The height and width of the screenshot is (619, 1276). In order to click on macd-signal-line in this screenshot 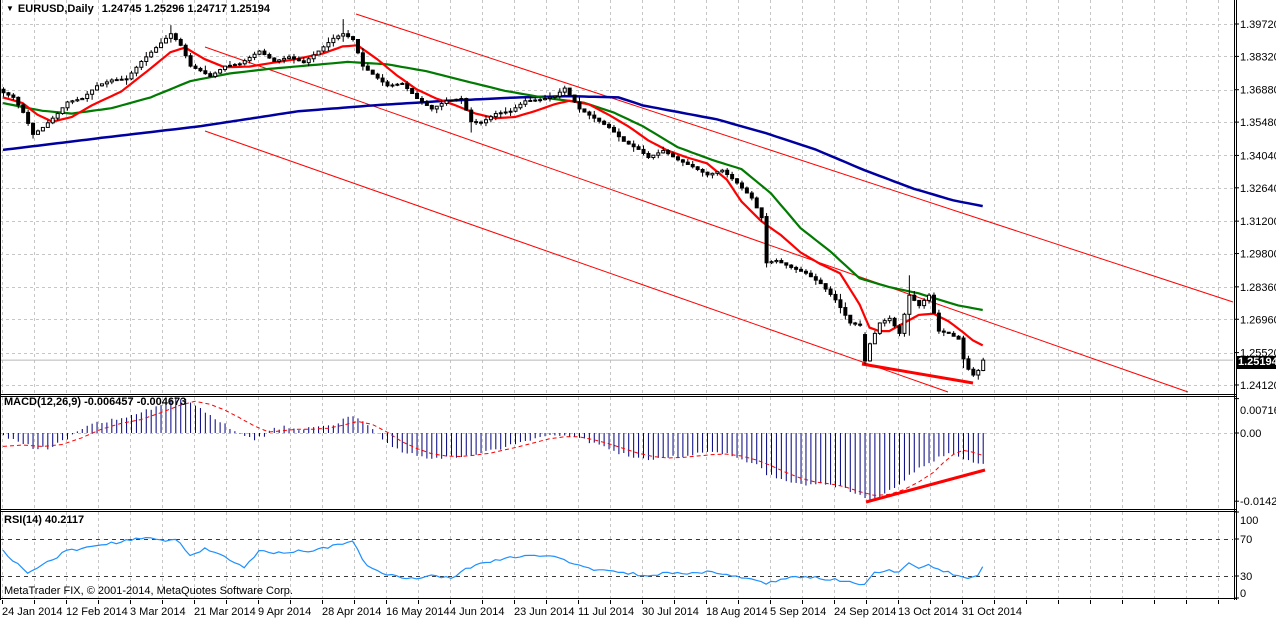, I will do `click(492, 448)`.